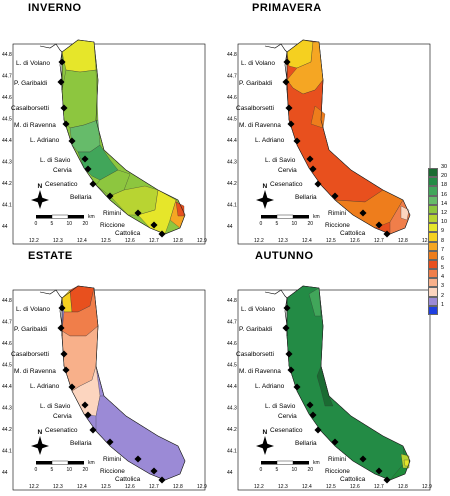 This screenshot has height=496, width=450. What do you see at coordinates (443, 277) in the screenshot?
I see `legend-label: 4` at bounding box center [443, 277].